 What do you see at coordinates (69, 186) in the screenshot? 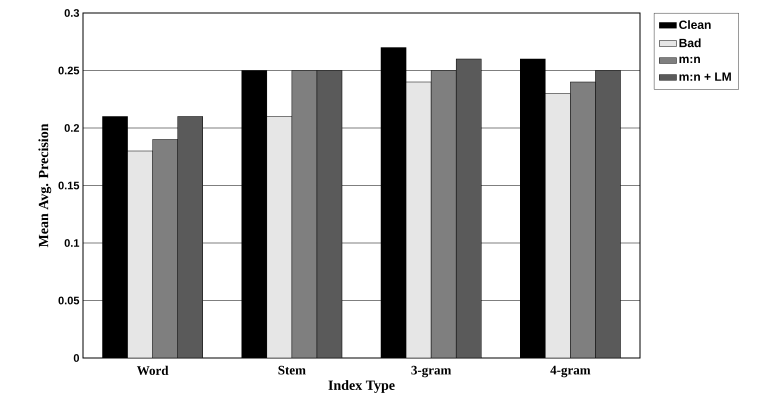
I see `y-tick-label: 0.15` at bounding box center [69, 186].